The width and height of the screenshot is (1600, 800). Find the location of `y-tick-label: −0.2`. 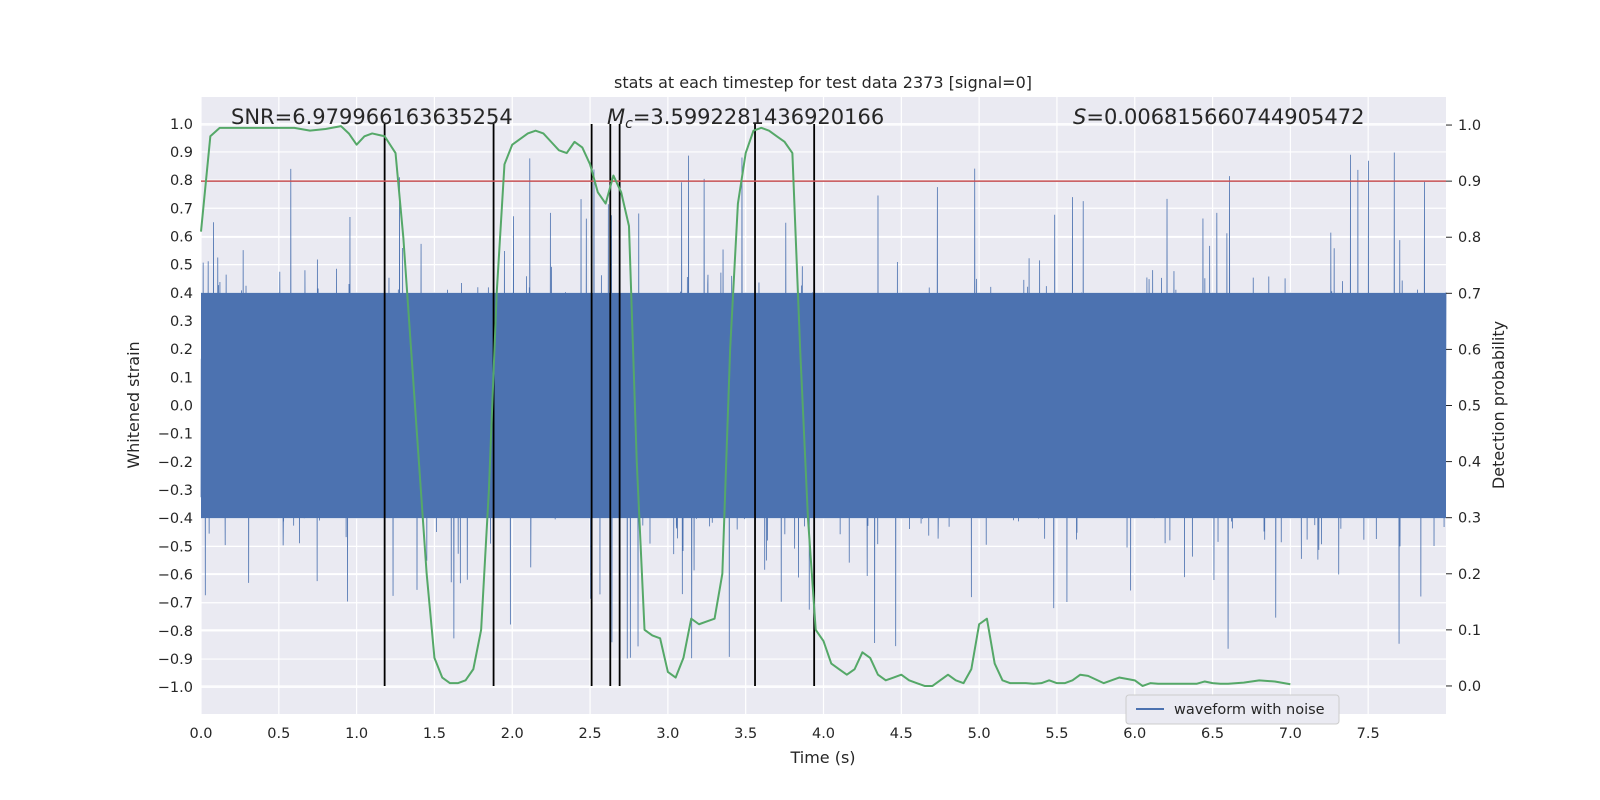

y-tick-label: −0.2 is located at coordinates (175, 463).